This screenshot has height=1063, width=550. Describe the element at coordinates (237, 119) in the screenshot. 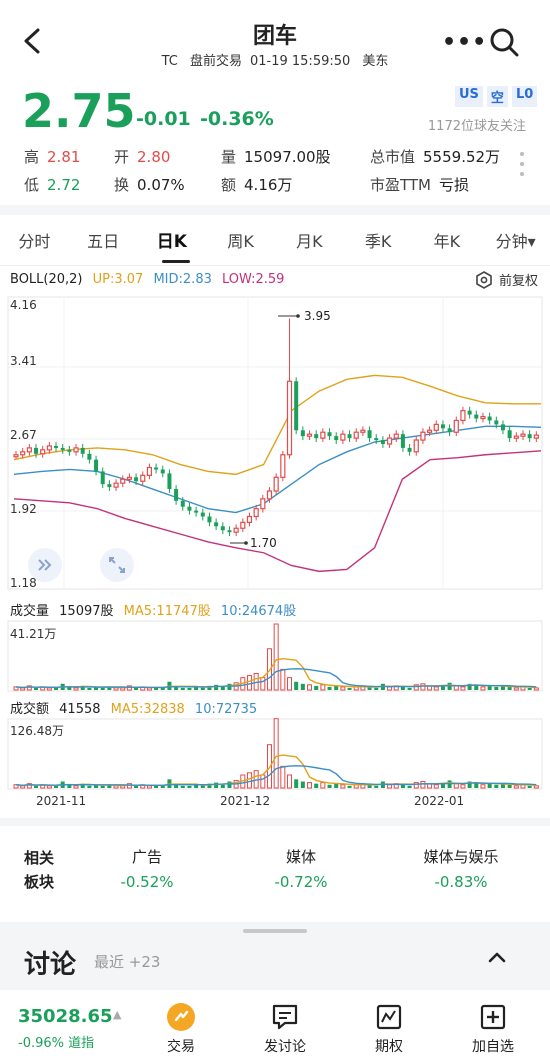

I see `price-change-percent: -0.36%` at that location.